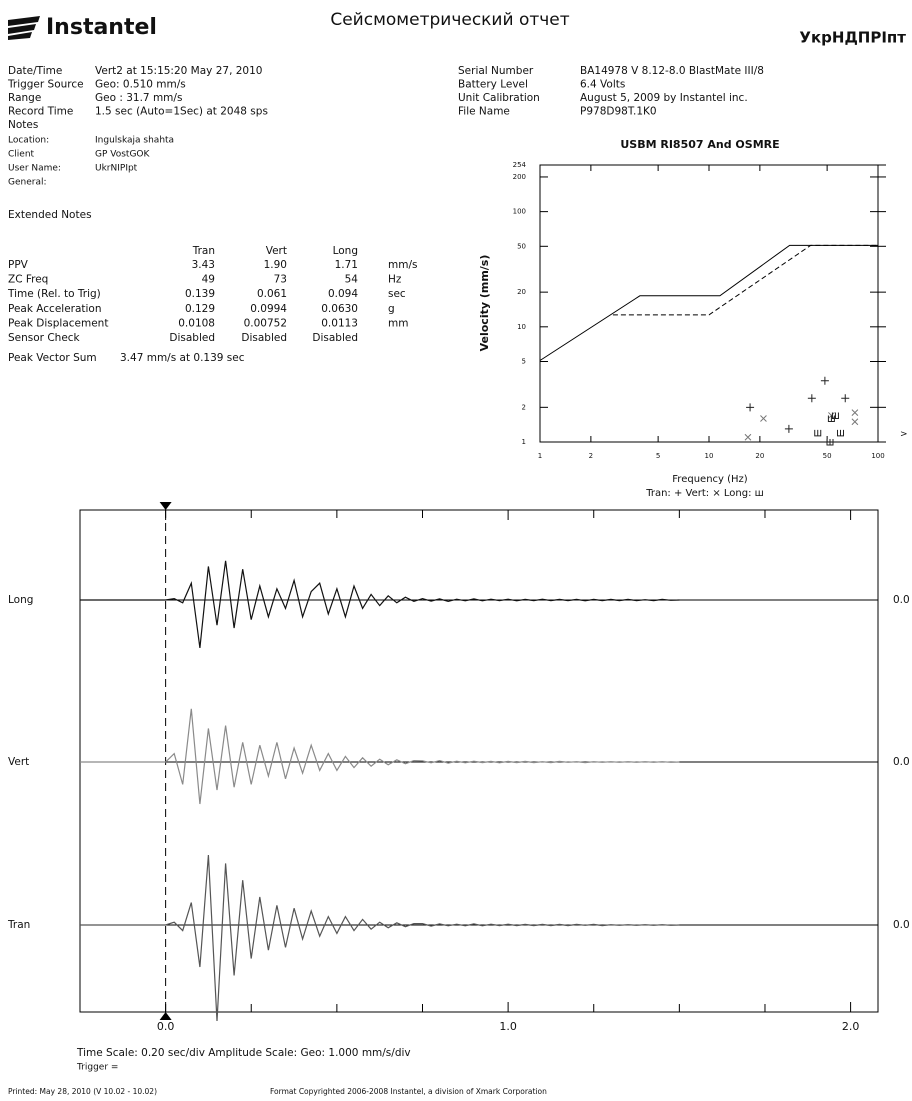 Image resolution: width=912 pixels, height=1101 pixels. What do you see at coordinates (50, 215) in the screenshot?
I see `extended-notes: Extended Notes` at bounding box center [50, 215].